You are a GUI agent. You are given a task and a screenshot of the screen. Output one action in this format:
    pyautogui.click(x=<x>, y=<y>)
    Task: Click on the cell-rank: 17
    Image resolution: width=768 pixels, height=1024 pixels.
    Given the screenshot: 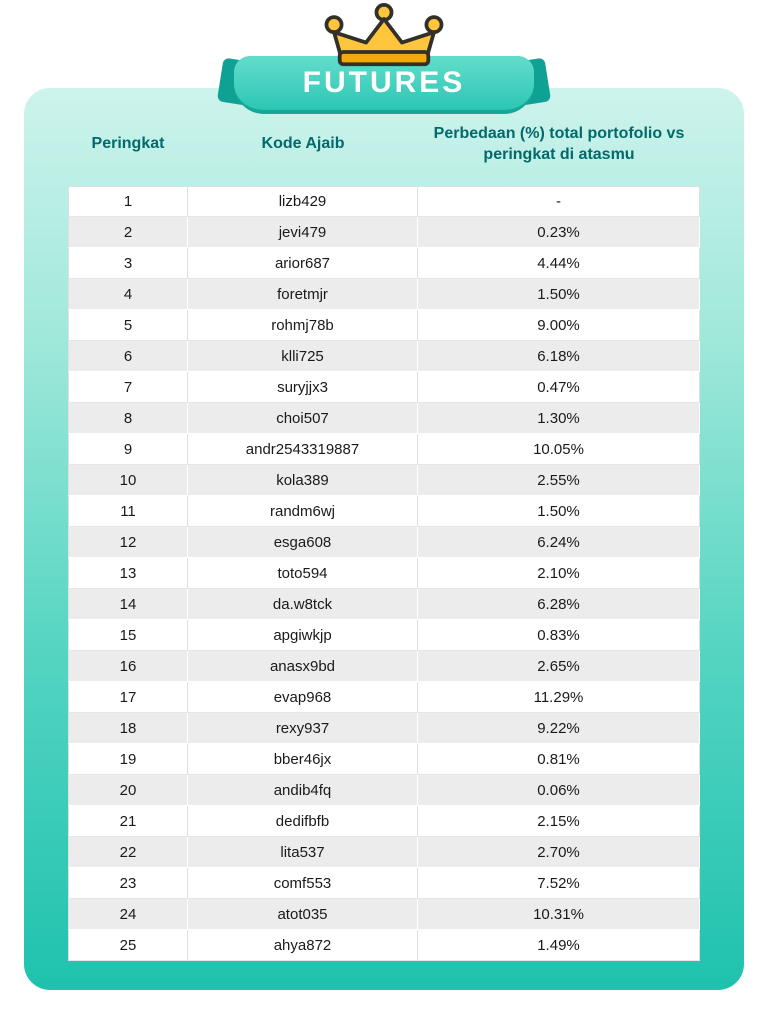 What is the action you would take?
    pyautogui.click(x=128, y=697)
    